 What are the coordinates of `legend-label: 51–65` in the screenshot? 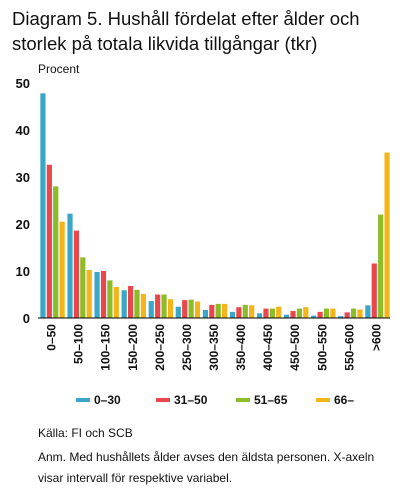 It's located at (271, 400).